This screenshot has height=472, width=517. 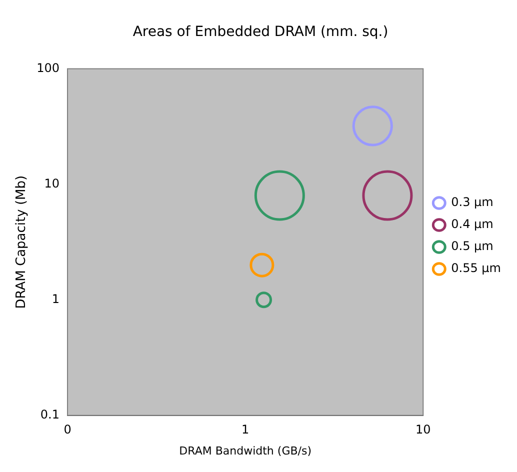 What do you see at coordinates (423, 429) in the screenshot?
I see `x-tick-label: 10` at bounding box center [423, 429].